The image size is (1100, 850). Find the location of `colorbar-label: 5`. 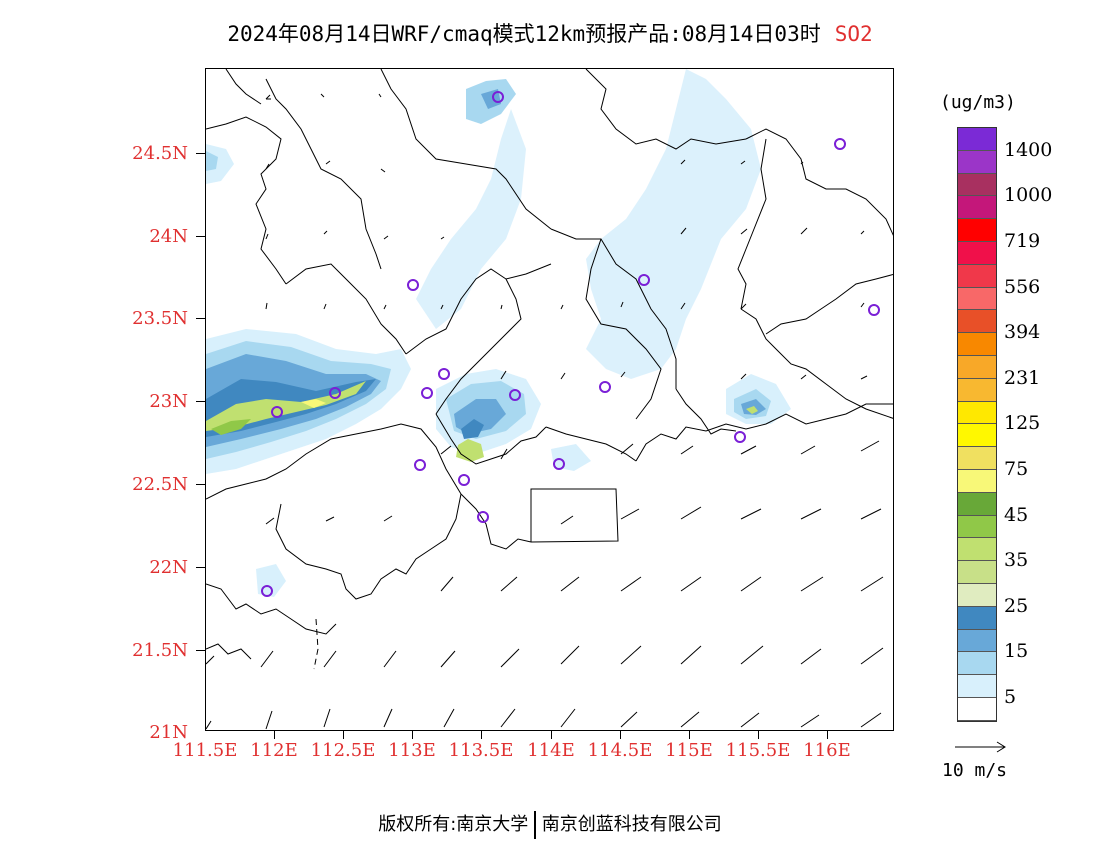

colorbar-label: 5 is located at coordinates (1010, 697).